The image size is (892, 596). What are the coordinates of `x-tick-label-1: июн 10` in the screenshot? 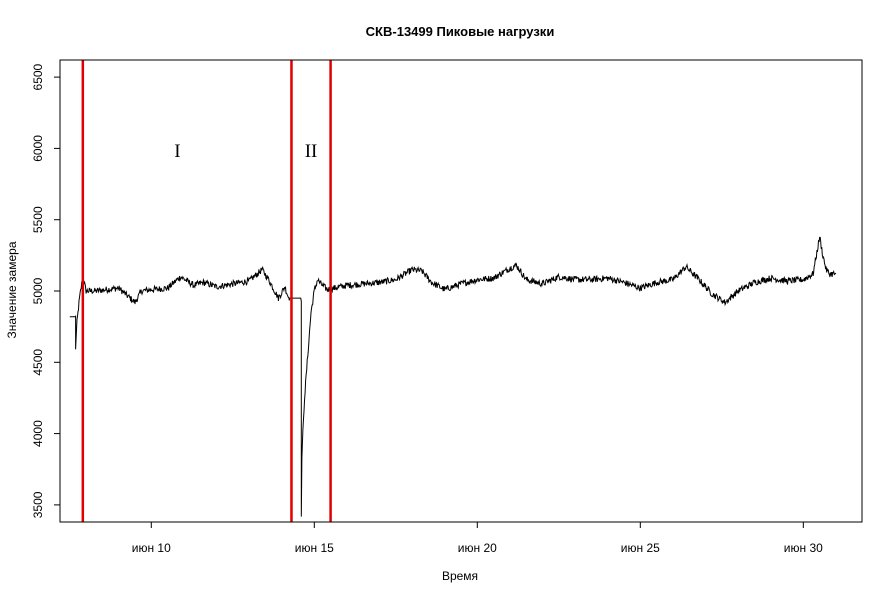 It's located at (151, 548).